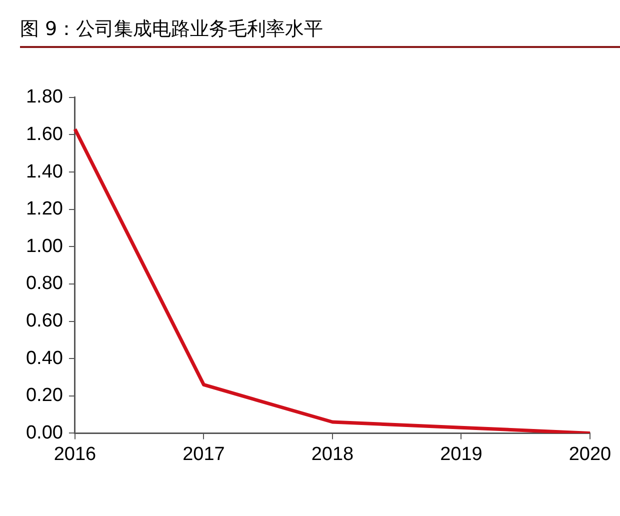  I want to click on y-tick-label: 1.00, so click(44, 246).